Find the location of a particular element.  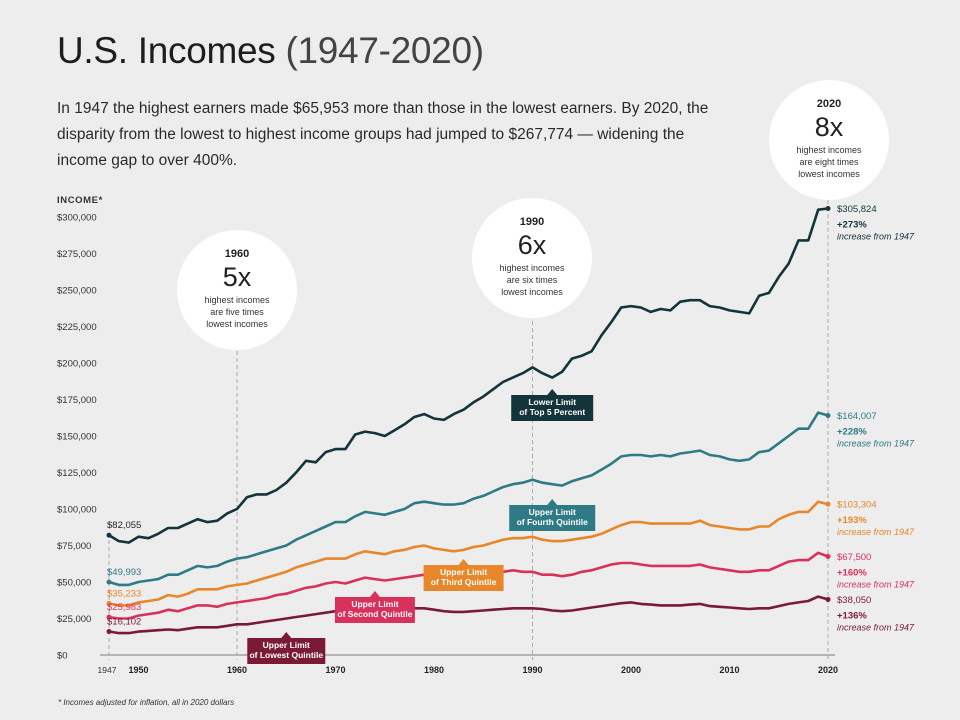

end-note-third: increase from 1947 is located at coordinates (876, 532).